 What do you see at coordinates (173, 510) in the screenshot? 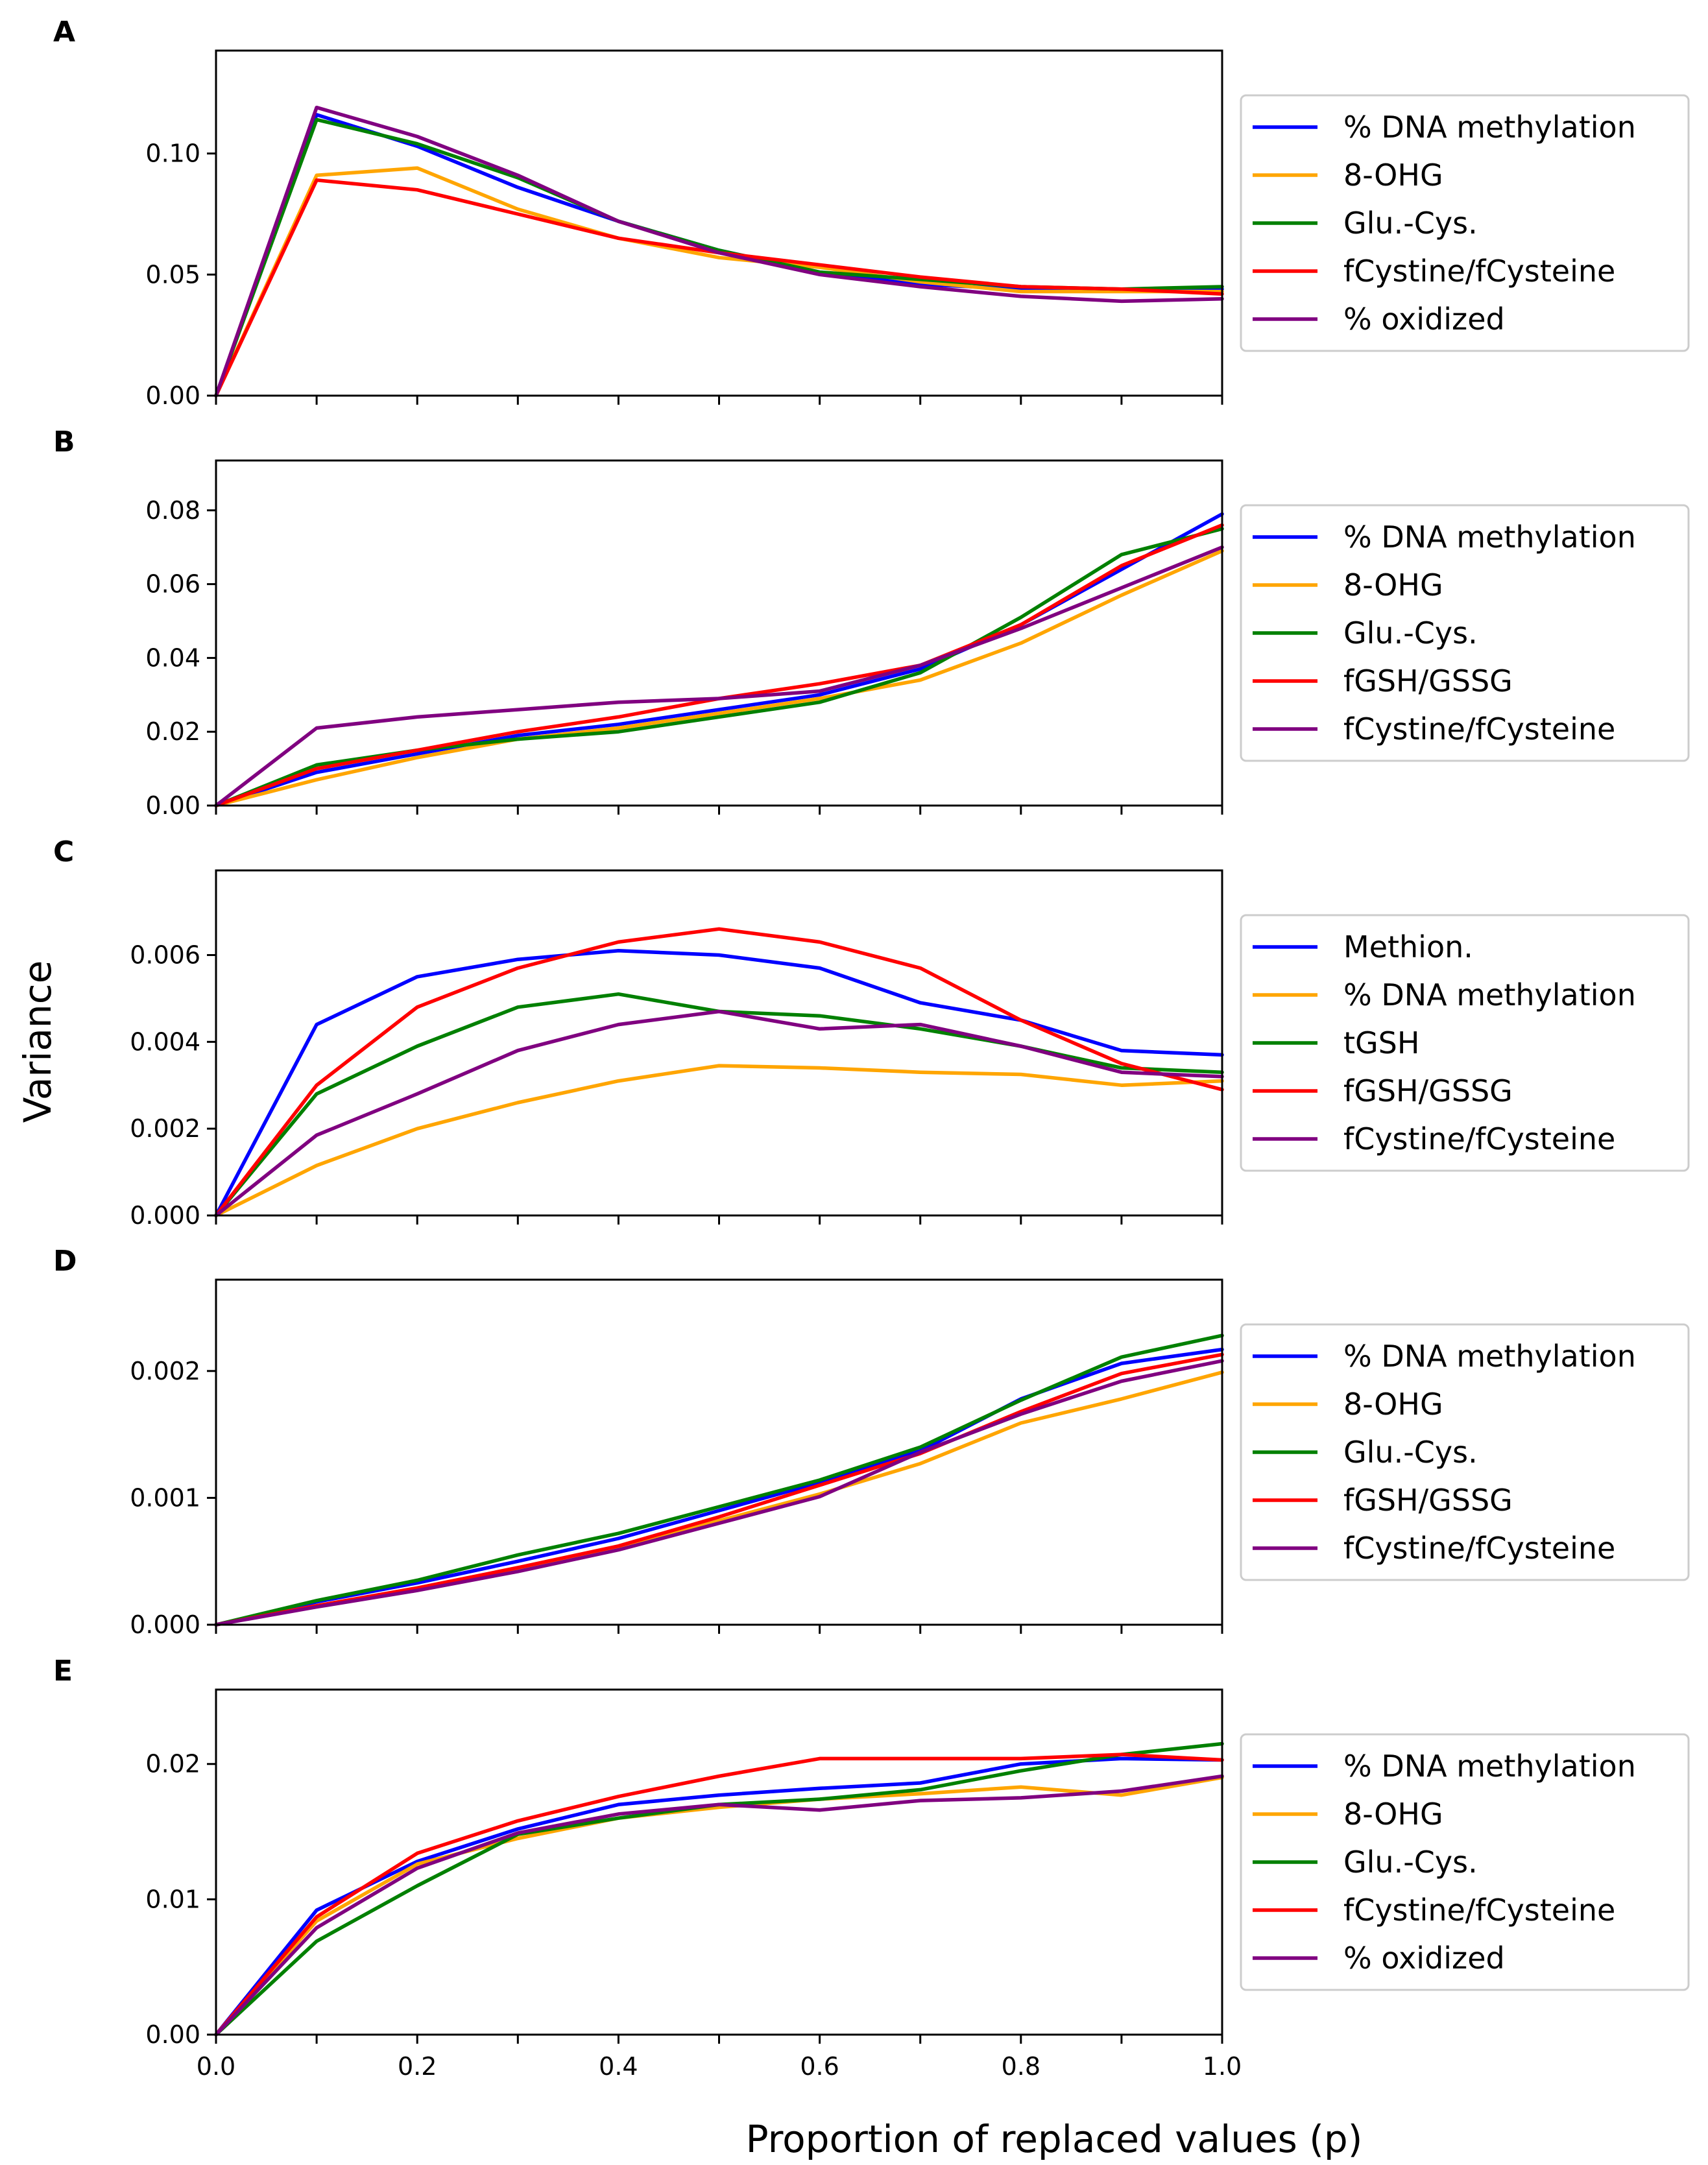
I see `y-tick-label: 0.08` at bounding box center [173, 510].